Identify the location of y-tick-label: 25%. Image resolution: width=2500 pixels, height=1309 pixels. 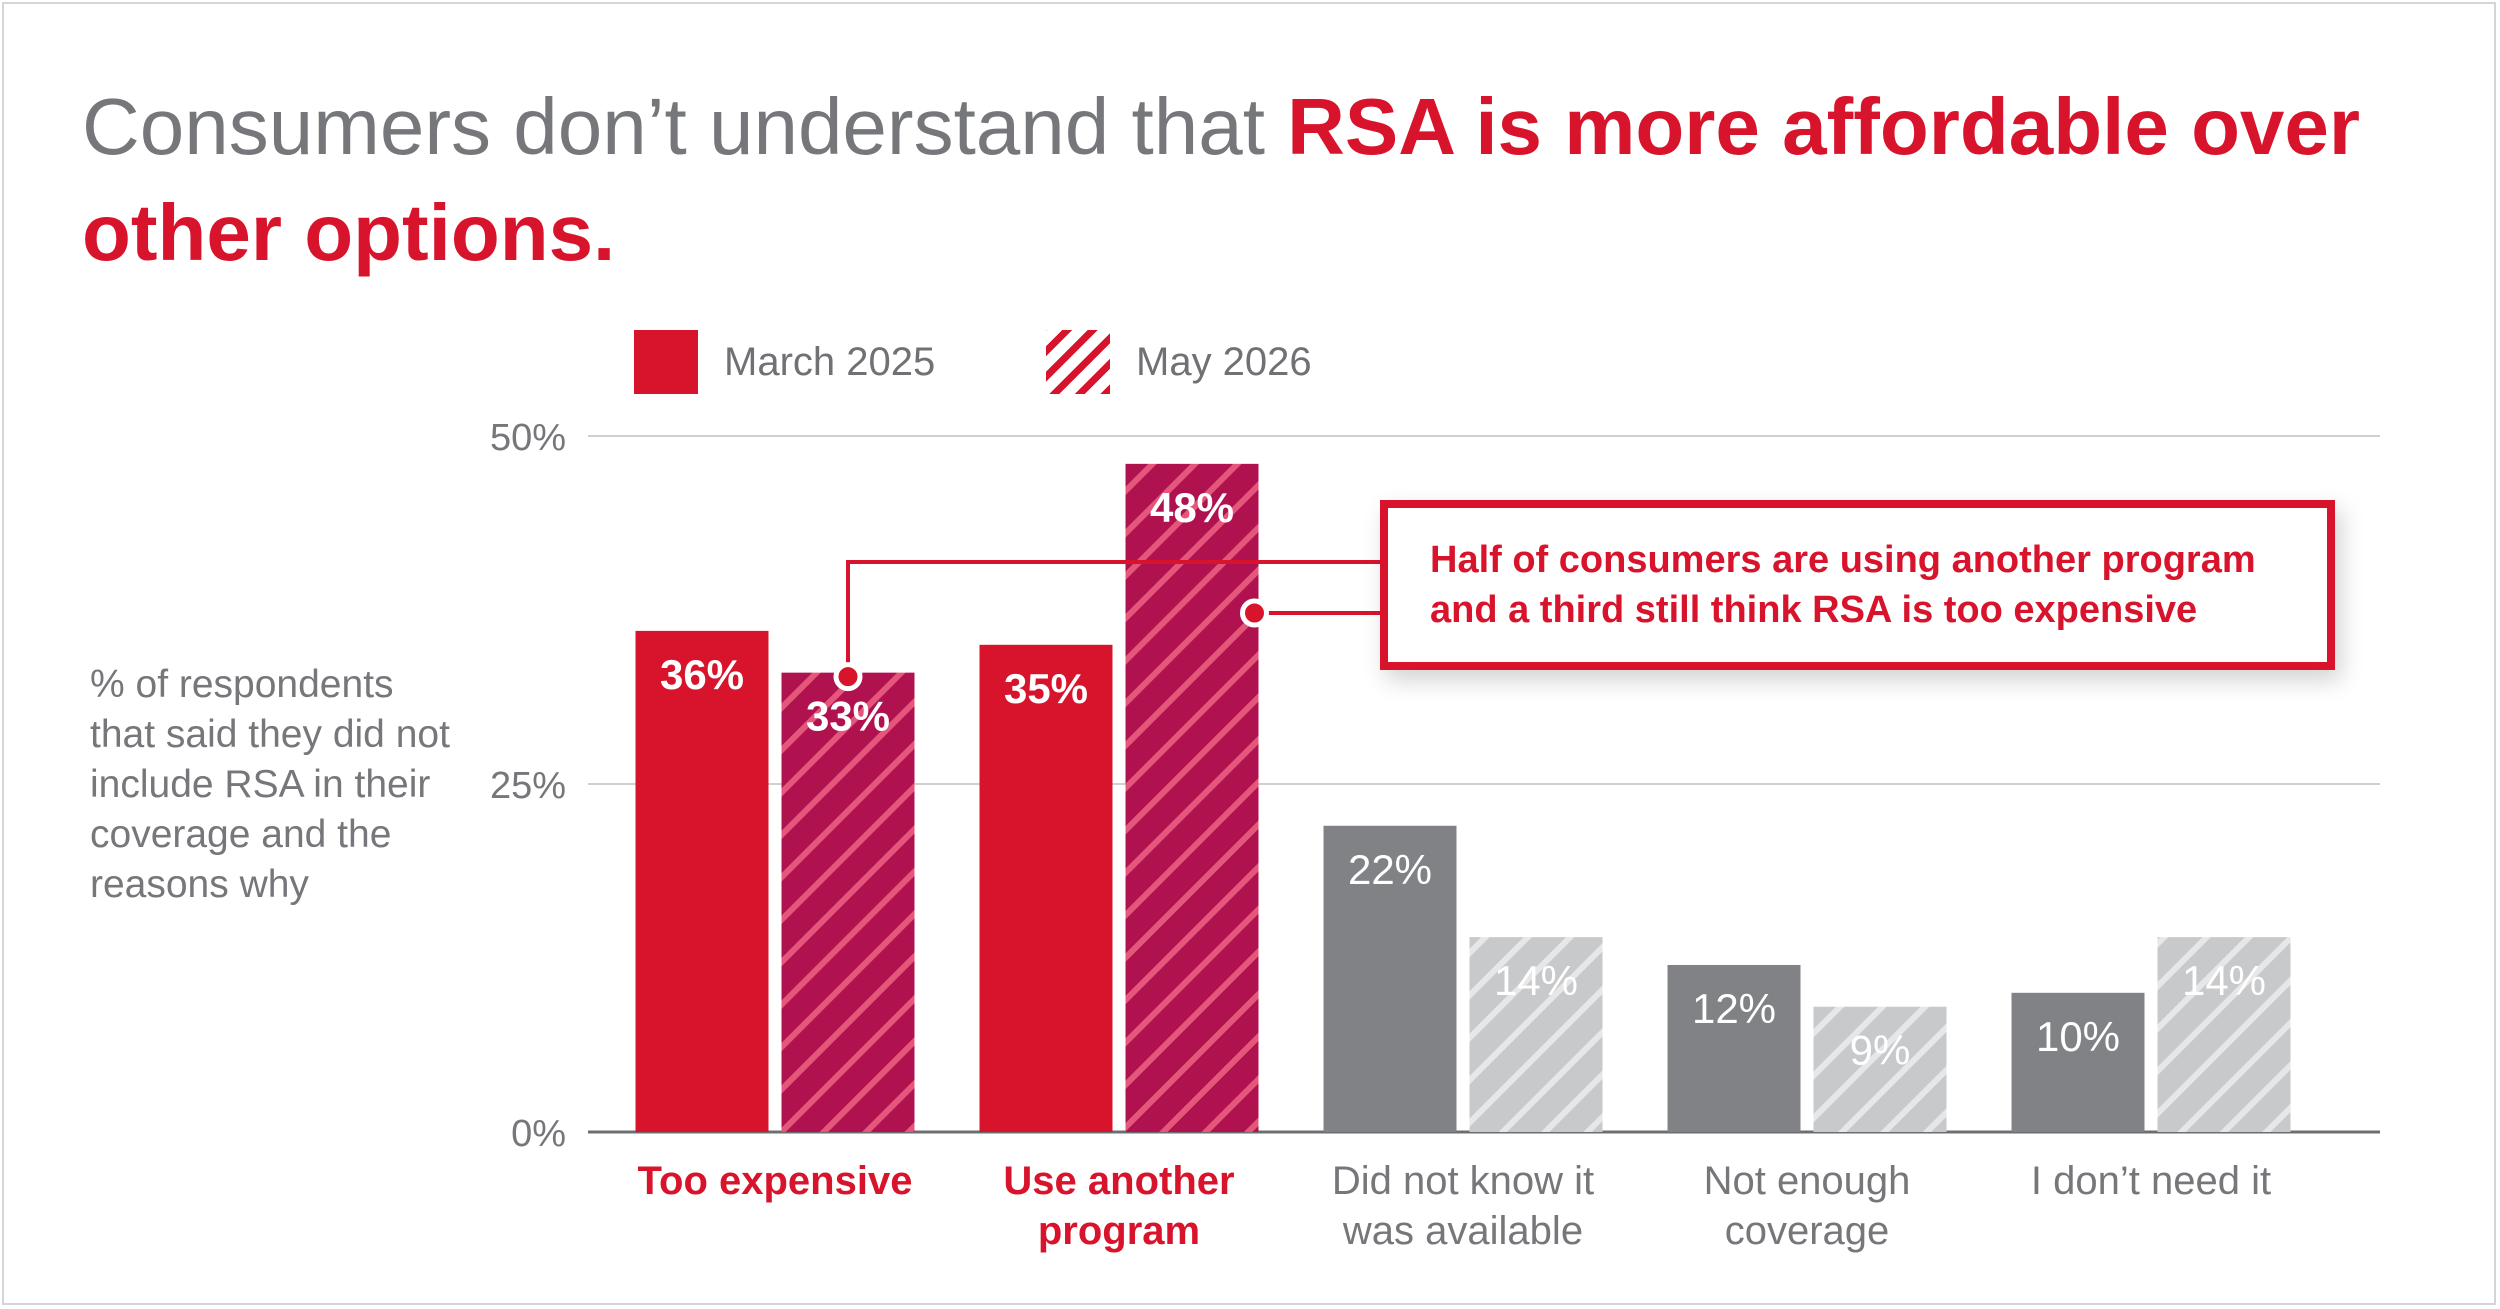
(528, 786).